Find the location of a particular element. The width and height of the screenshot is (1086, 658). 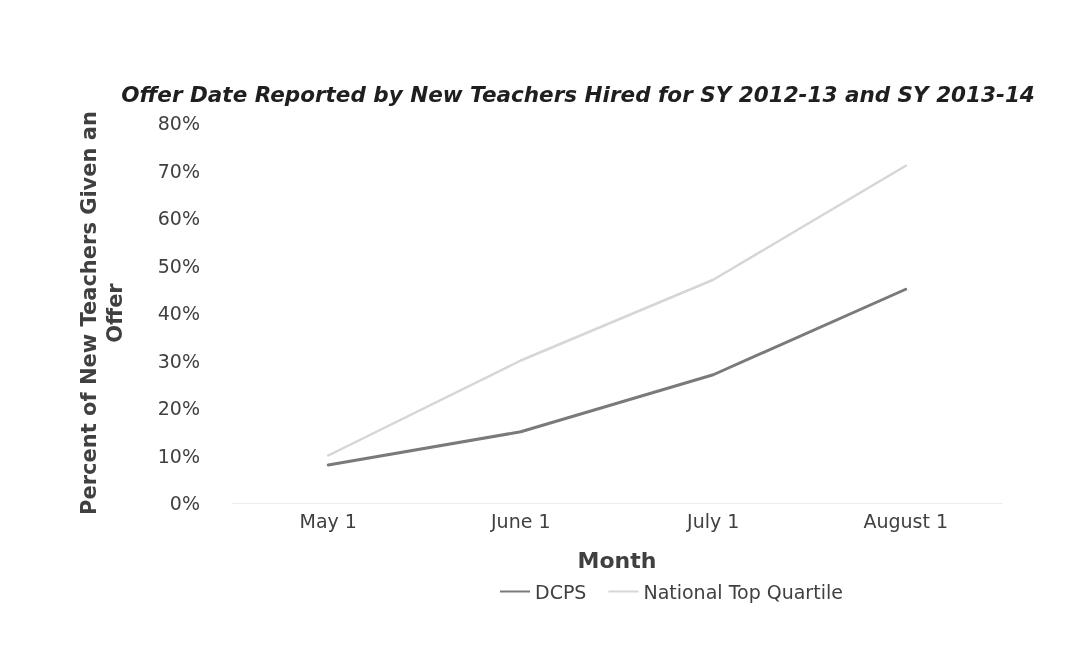

legend-label: National Top Quartile is located at coordinates (743, 591).